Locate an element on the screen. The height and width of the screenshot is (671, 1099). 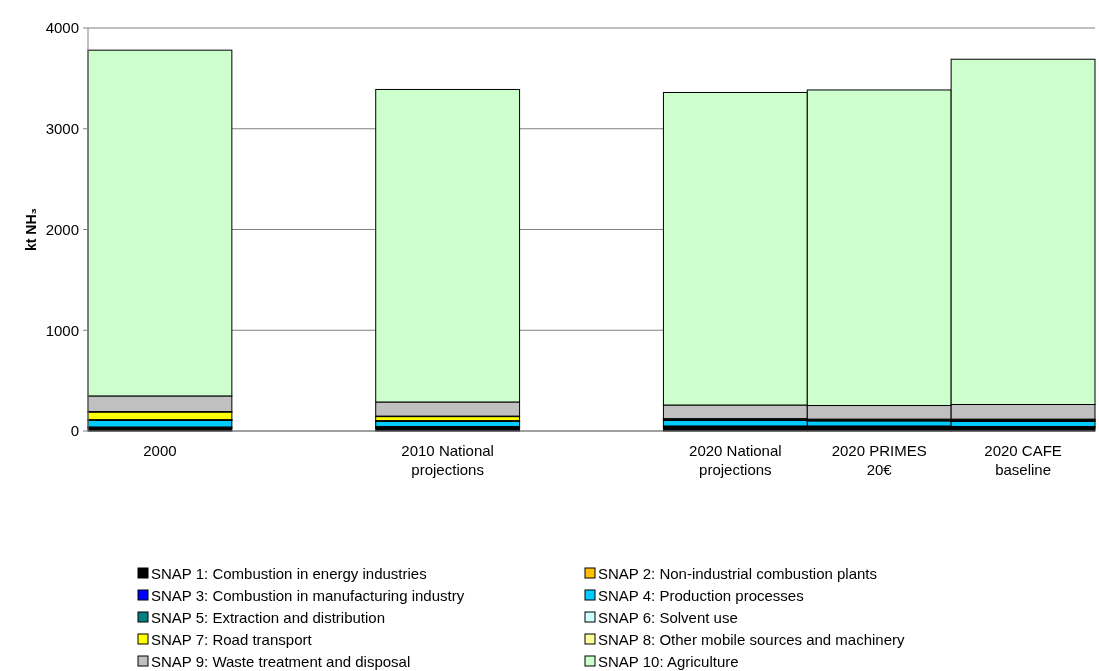
legend-label: SNAP 3: Combustion in manufacturing industry is located at coordinates (308, 596).